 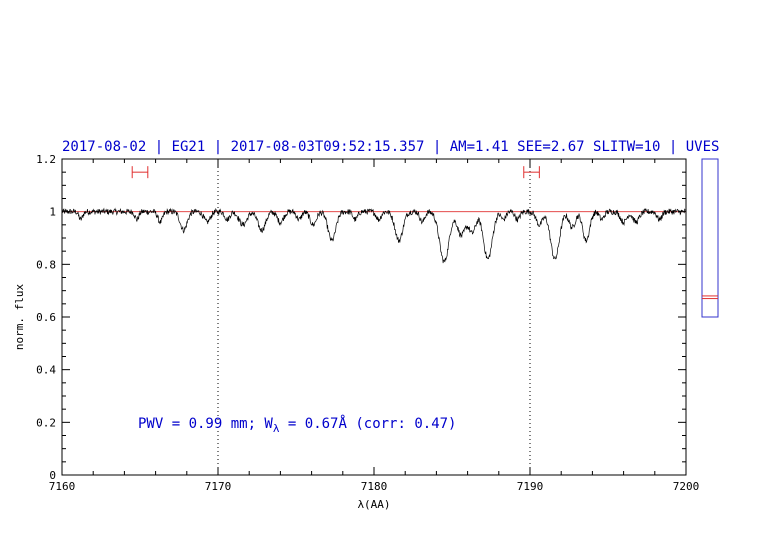 I want to click on error-bars, so click(x=335, y=172).